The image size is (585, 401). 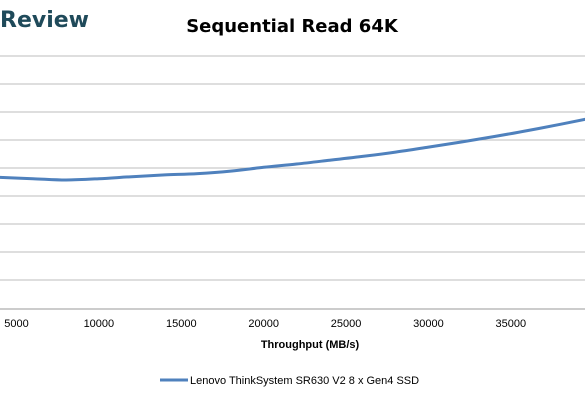 What do you see at coordinates (292, 26) in the screenshot?
I see `chart-title: Sequential Read 64K` at bounding box center [292, 26].